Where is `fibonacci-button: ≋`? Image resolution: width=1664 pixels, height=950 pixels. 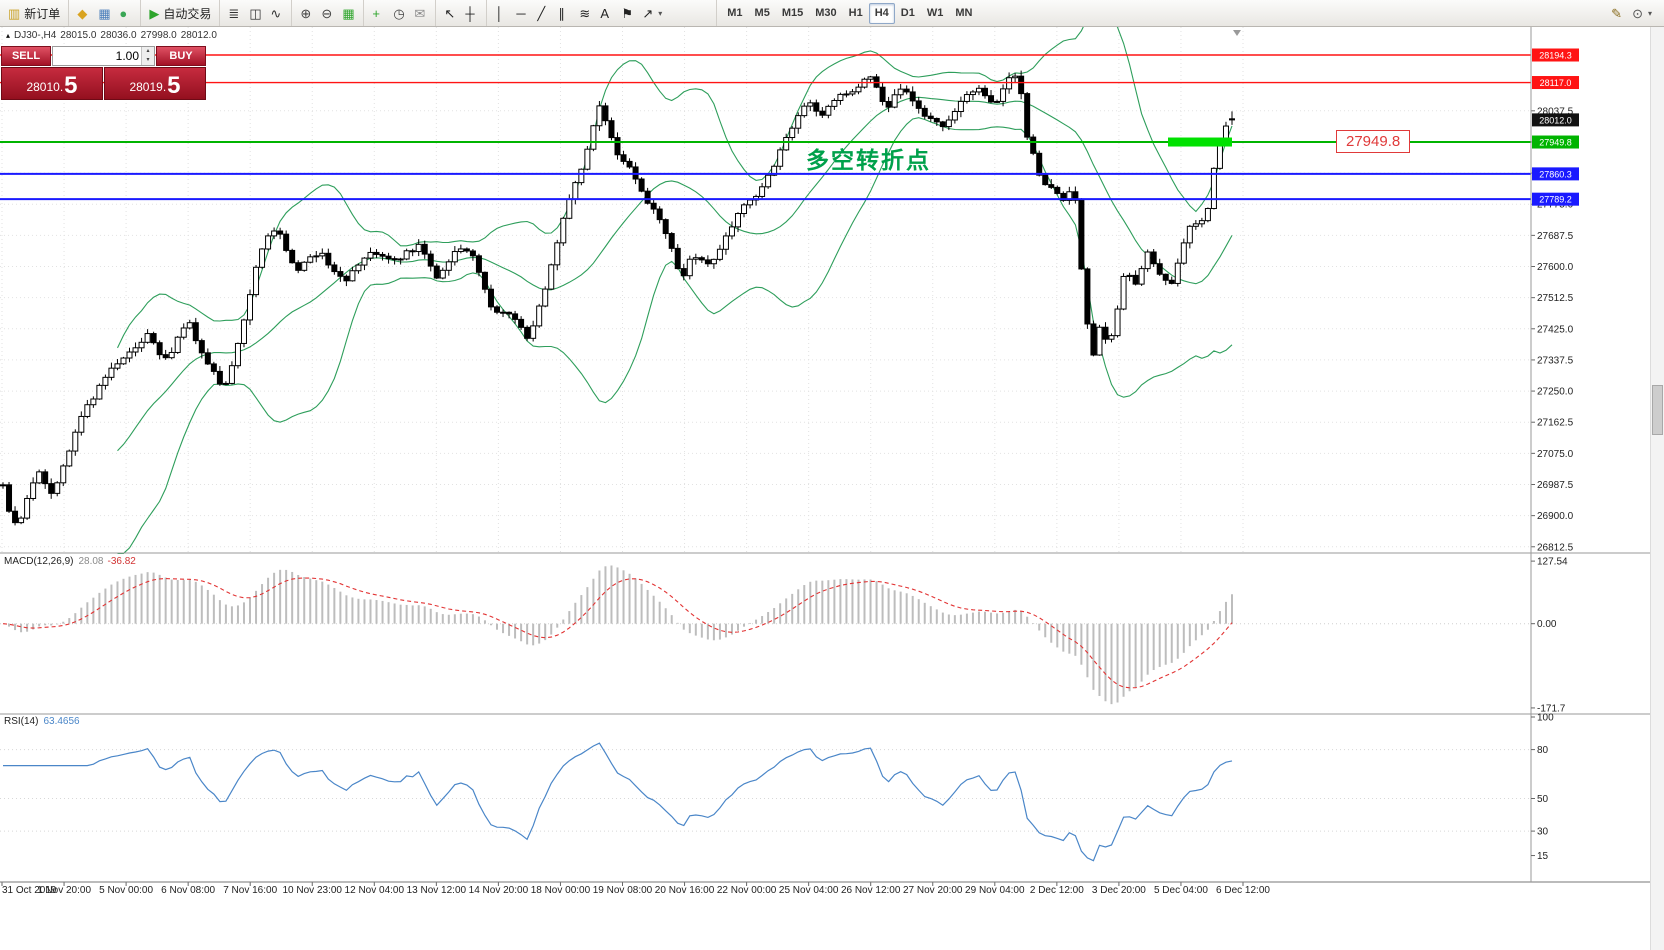
fibonacci-button: ≋ is located at coordinates (585, 13).